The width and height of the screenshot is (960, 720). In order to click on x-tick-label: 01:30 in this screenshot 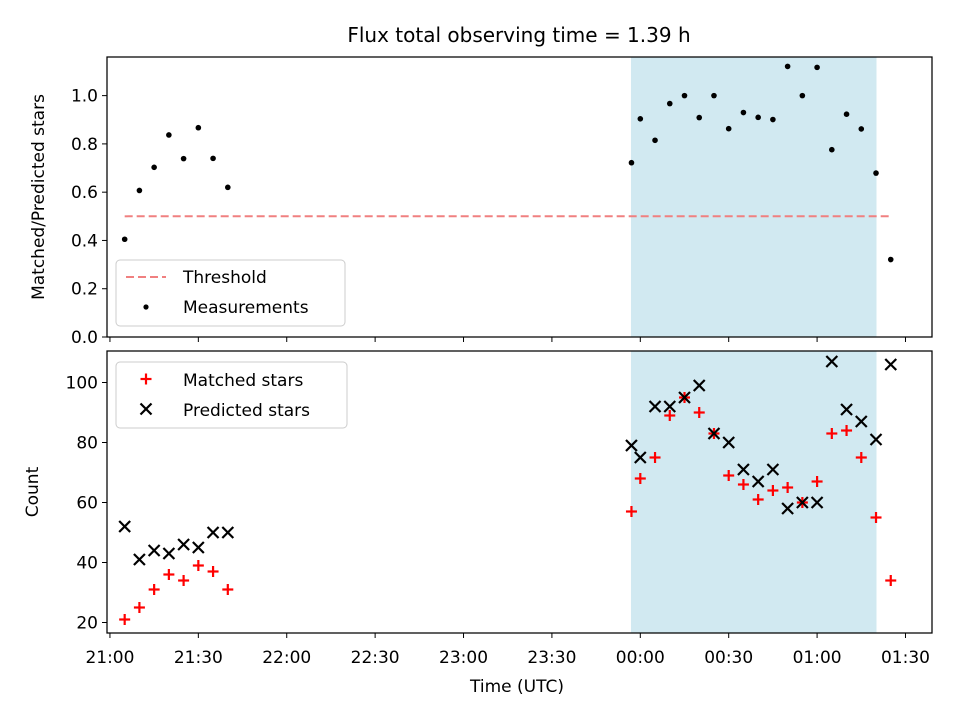, I will do `click(905, 658)`.